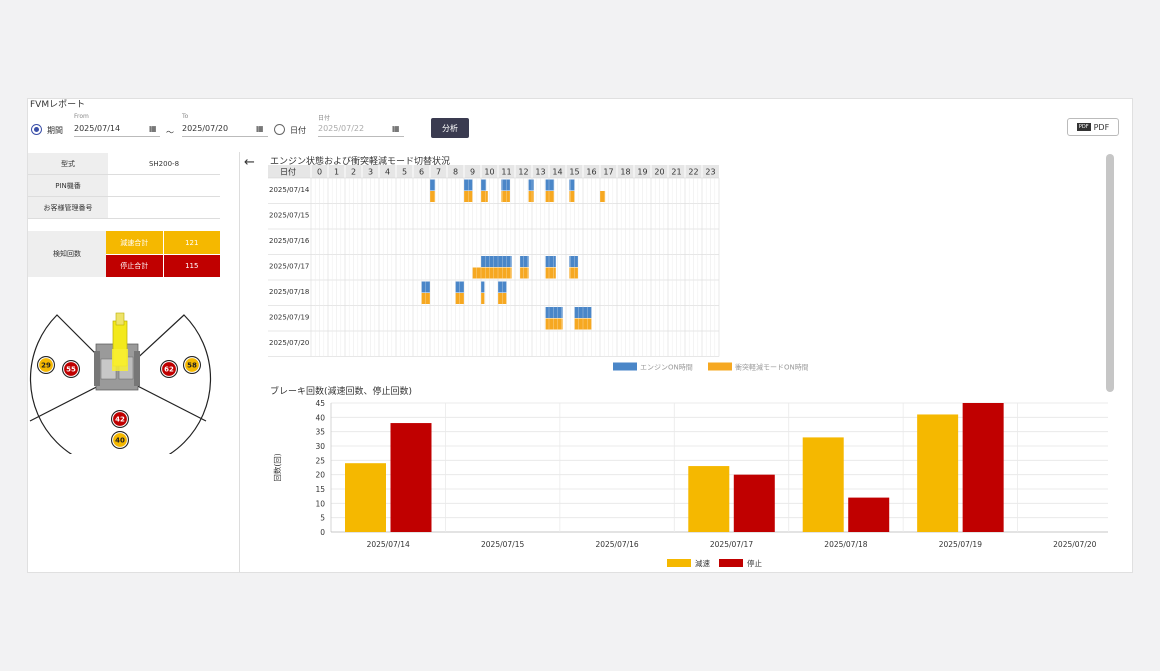 This screenshot has height=671, width=1160. What do you see at coordinates (320, 460) in the screenshot?
I see `y-tick-label: 25` at bounding box center [320, 460].